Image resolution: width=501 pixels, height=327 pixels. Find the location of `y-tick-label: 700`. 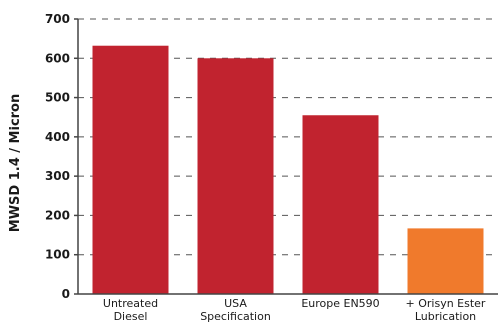

y-tick-label: 700 is located at coordinates (57, 19).